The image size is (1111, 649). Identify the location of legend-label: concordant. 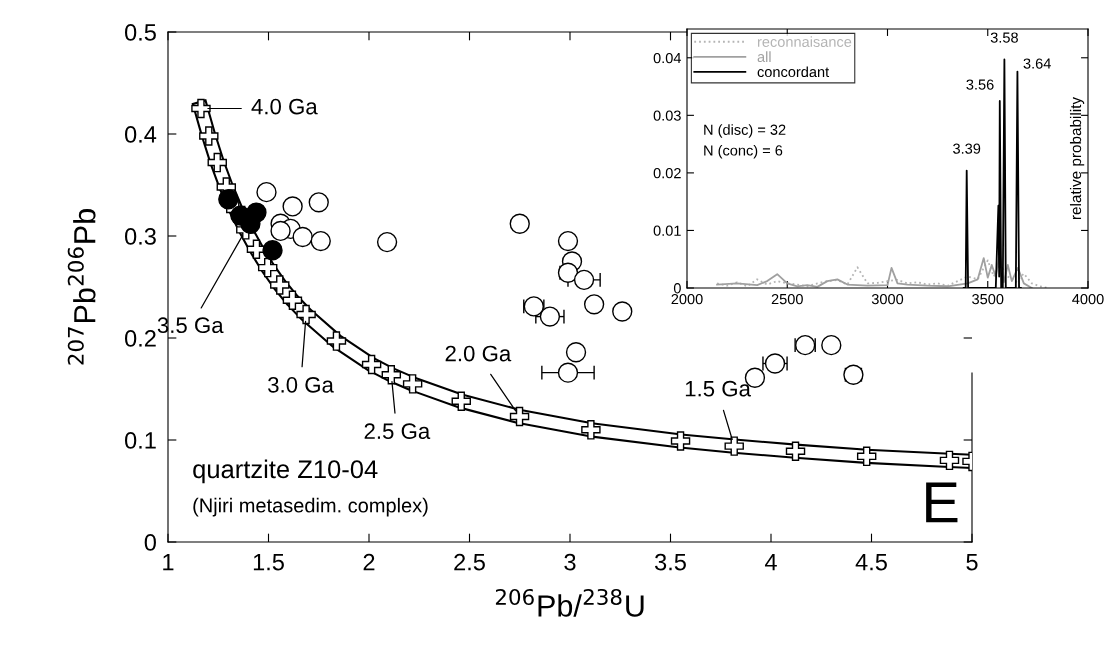
(793, 72).